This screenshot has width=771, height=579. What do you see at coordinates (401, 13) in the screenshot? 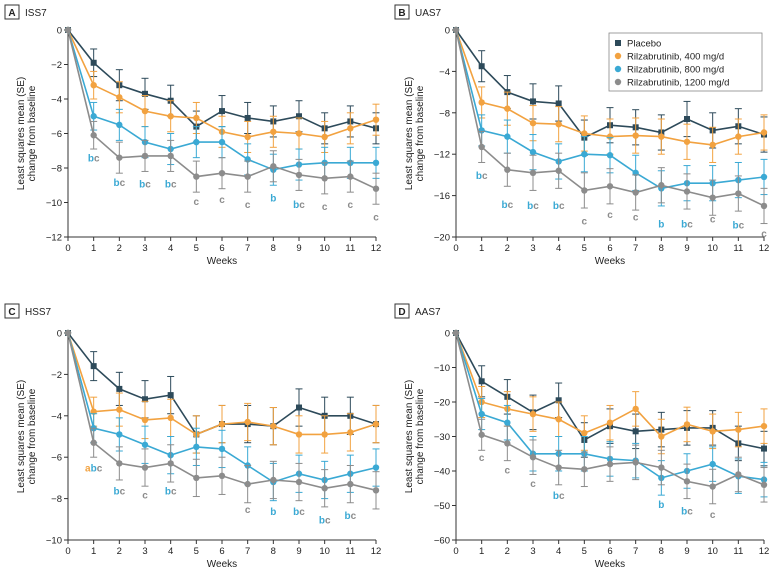
I see `panel-letter: B` at bounding box center [401, 13].